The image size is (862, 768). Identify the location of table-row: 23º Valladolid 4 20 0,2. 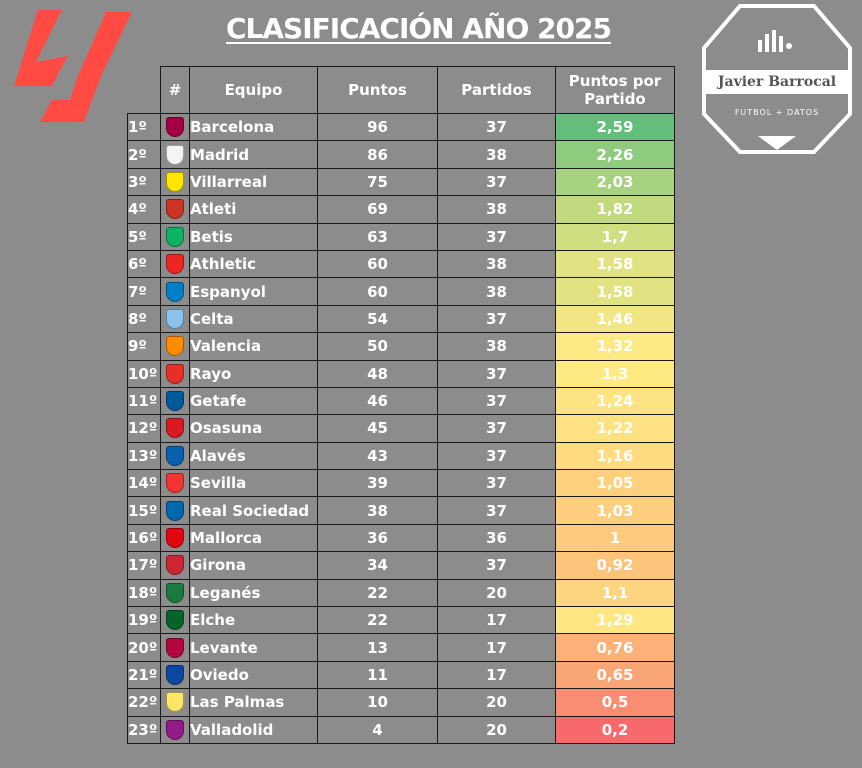
(401, 729).